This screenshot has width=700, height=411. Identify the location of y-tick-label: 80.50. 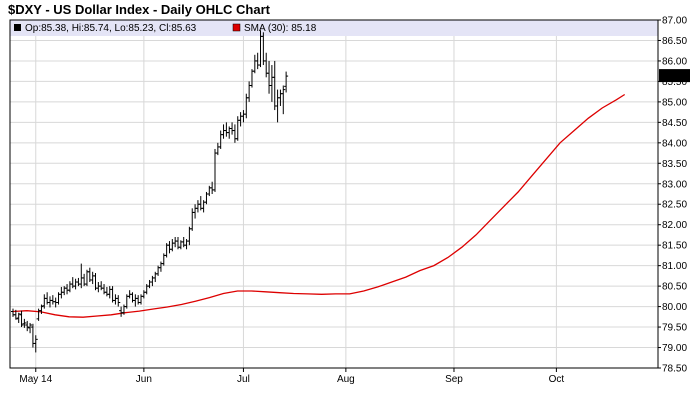
(674, 287).